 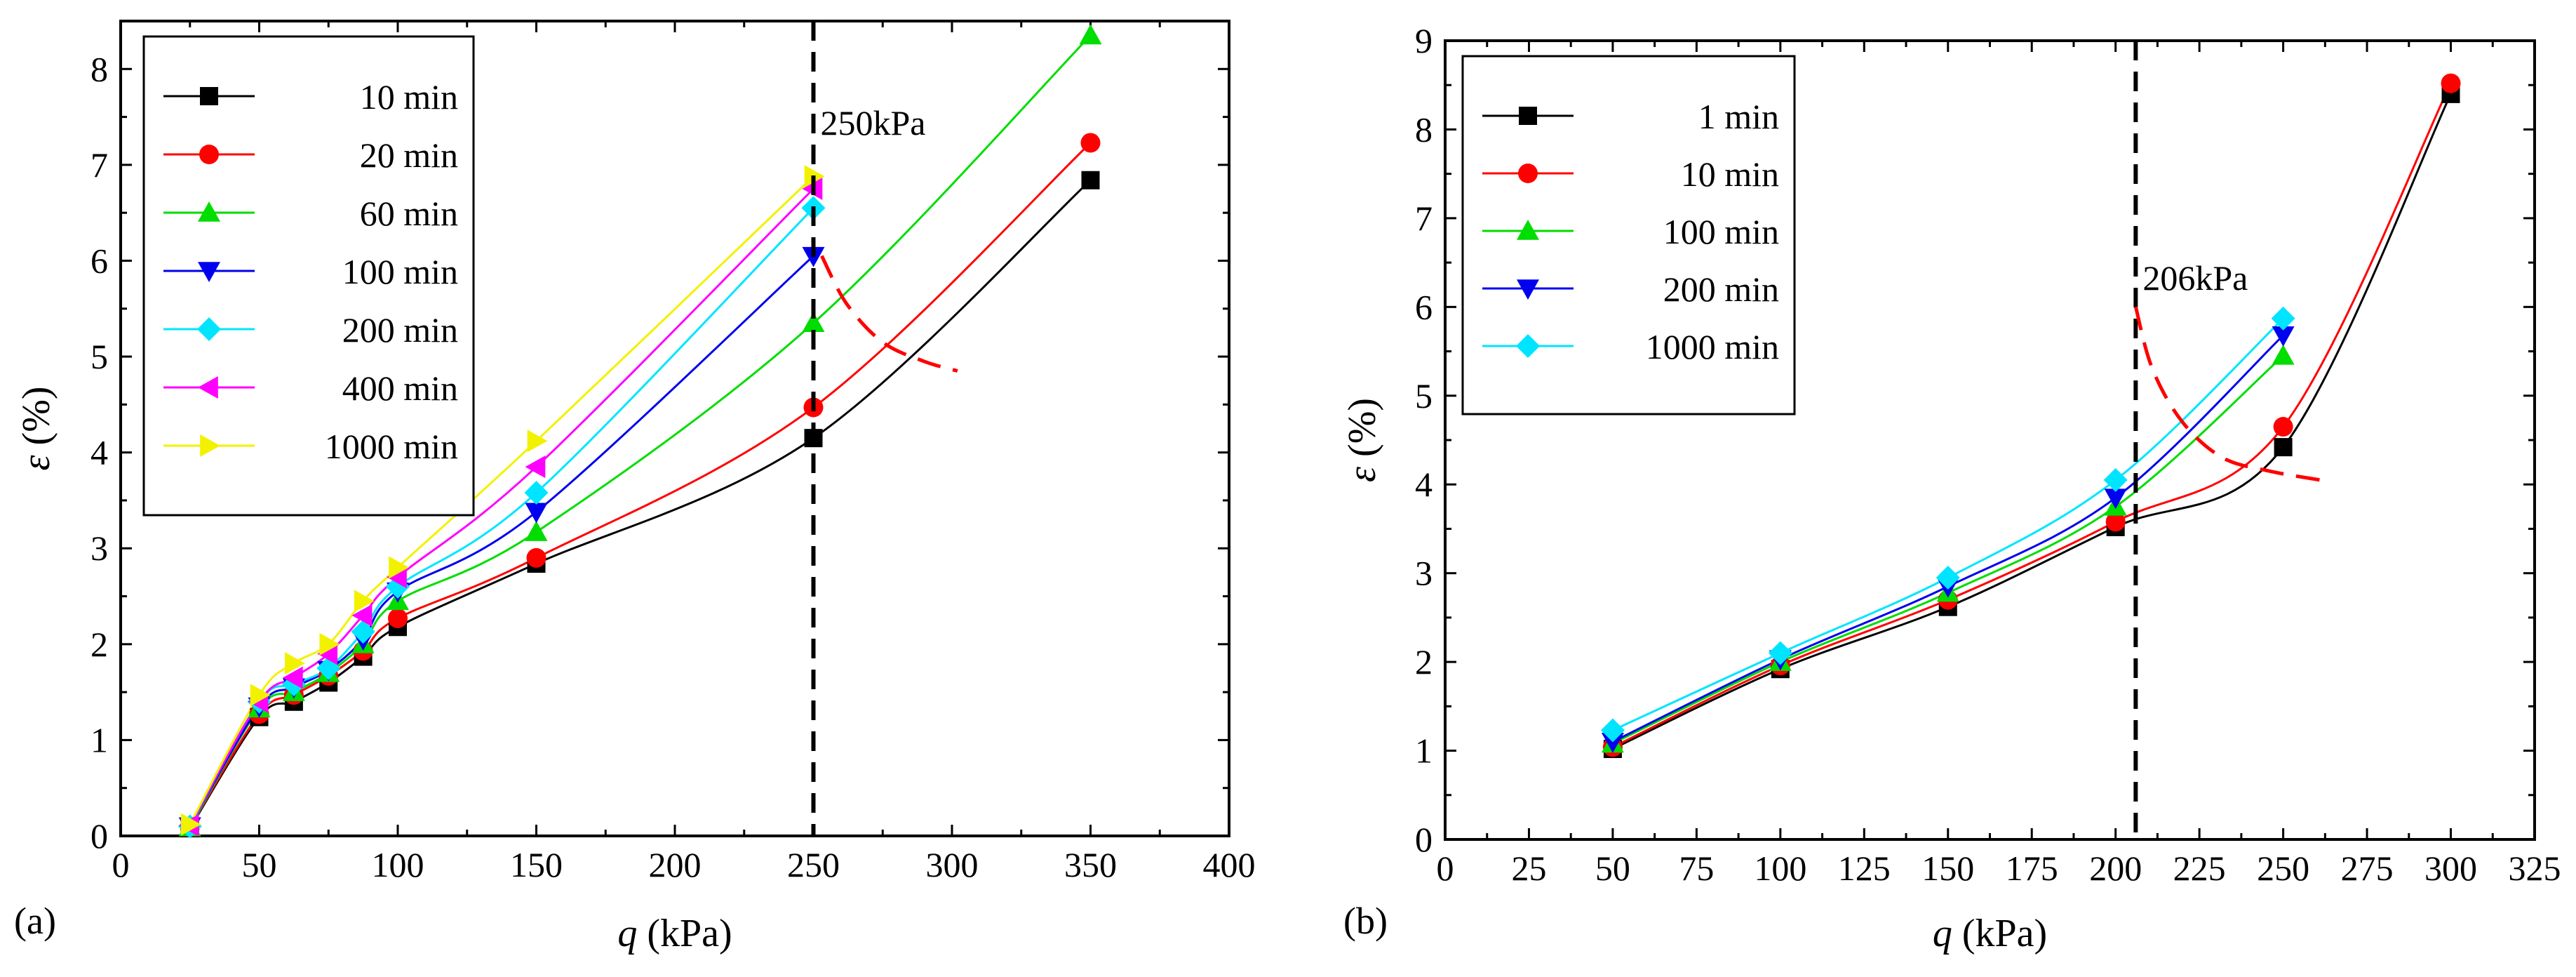 What do you see at coordinates (1864, 868) in the screenshot?
I see `x-tick-label: 125` at bounding box center [1864, 868].